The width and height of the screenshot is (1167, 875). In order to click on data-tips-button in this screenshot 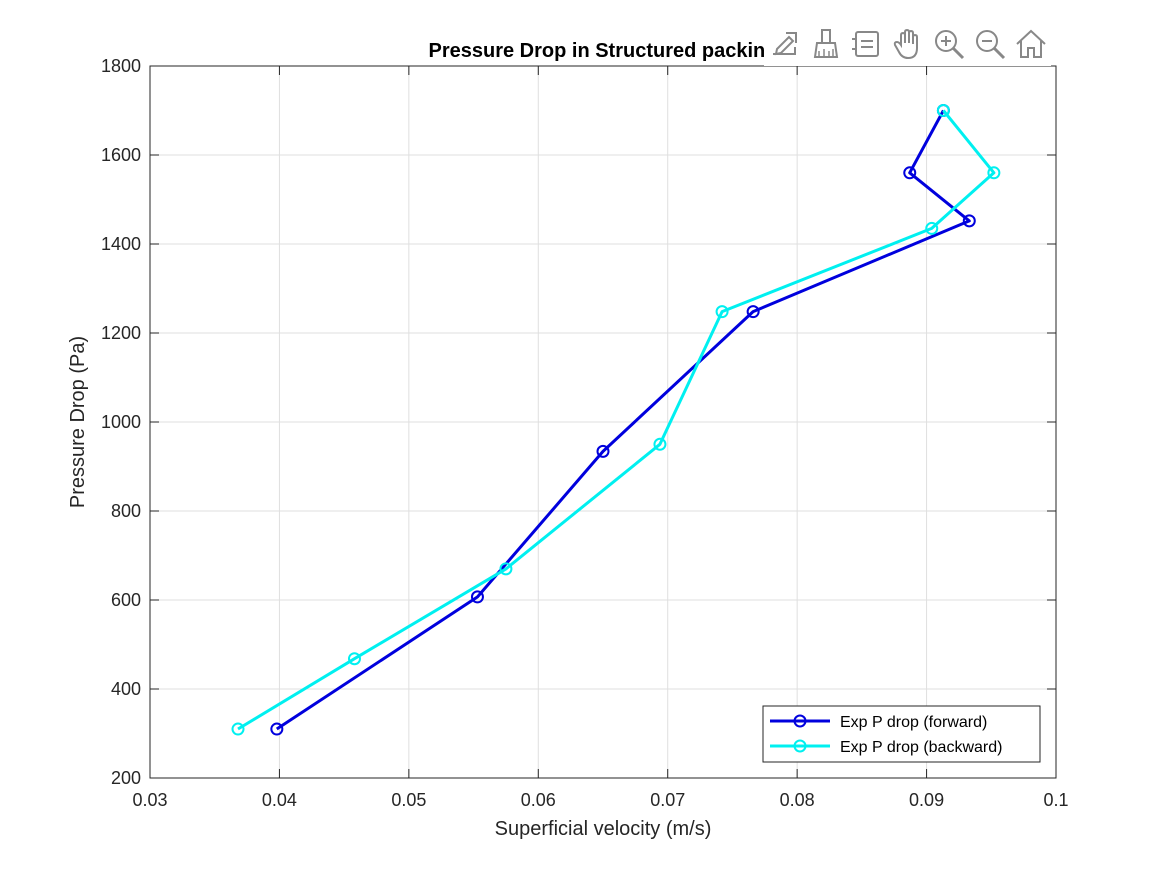, I will do `click(866, 44)`.